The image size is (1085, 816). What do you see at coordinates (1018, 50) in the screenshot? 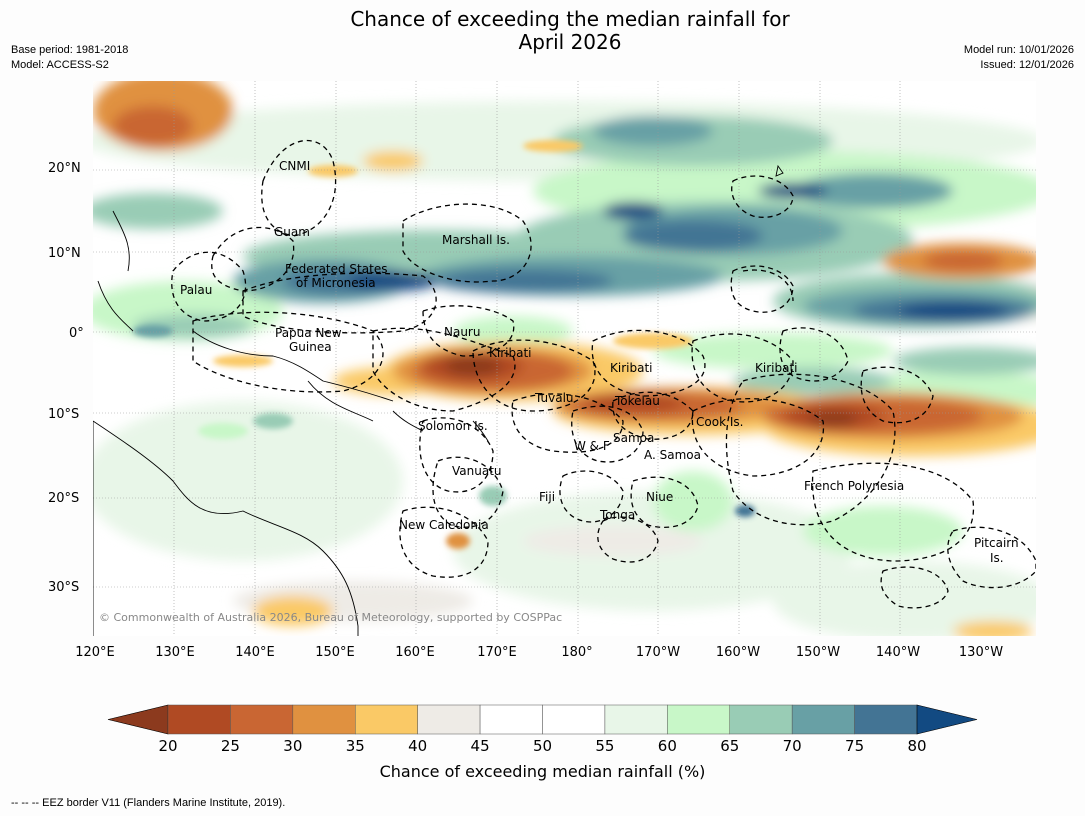
I see `model-run: Model run: 10/01/2026` at bounding box center [1018, 50].